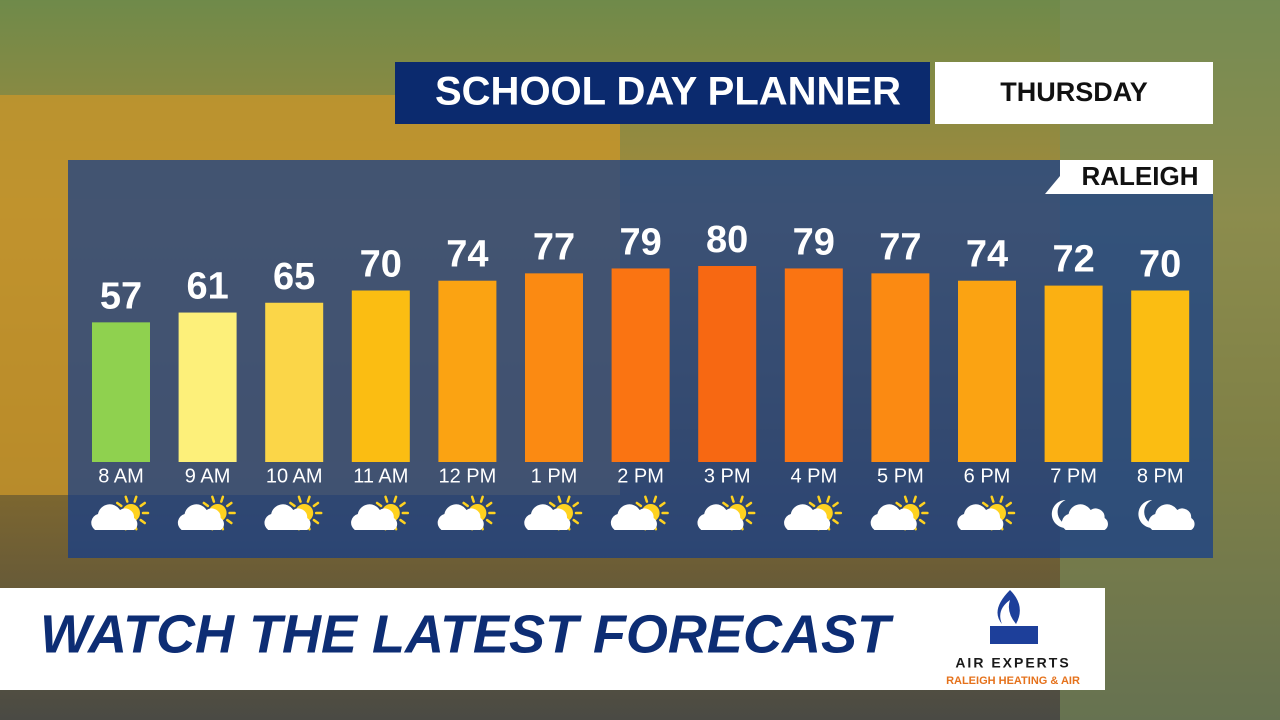 Image resolution: width=1280 pixels, height=720 pixels. What do you see at coordinates (1013, 681) in the screenshot?
I see `sponsor-tagline: RALEIGH HEATING & AIR` at bounding box center [1013, 681].